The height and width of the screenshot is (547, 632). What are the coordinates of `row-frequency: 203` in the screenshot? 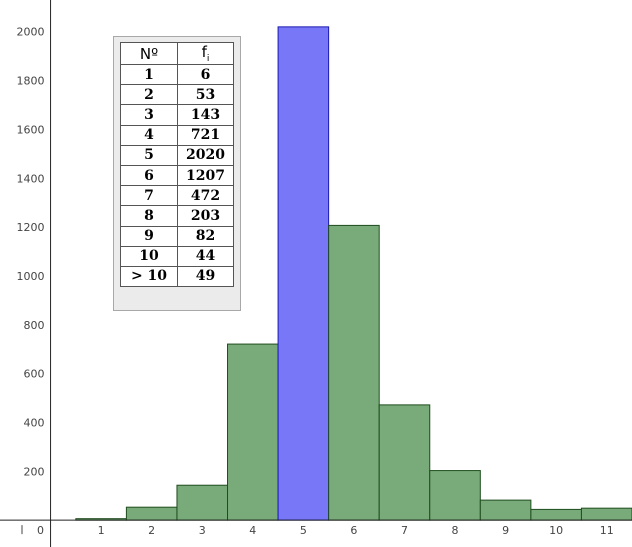 It's located at (205, 216).